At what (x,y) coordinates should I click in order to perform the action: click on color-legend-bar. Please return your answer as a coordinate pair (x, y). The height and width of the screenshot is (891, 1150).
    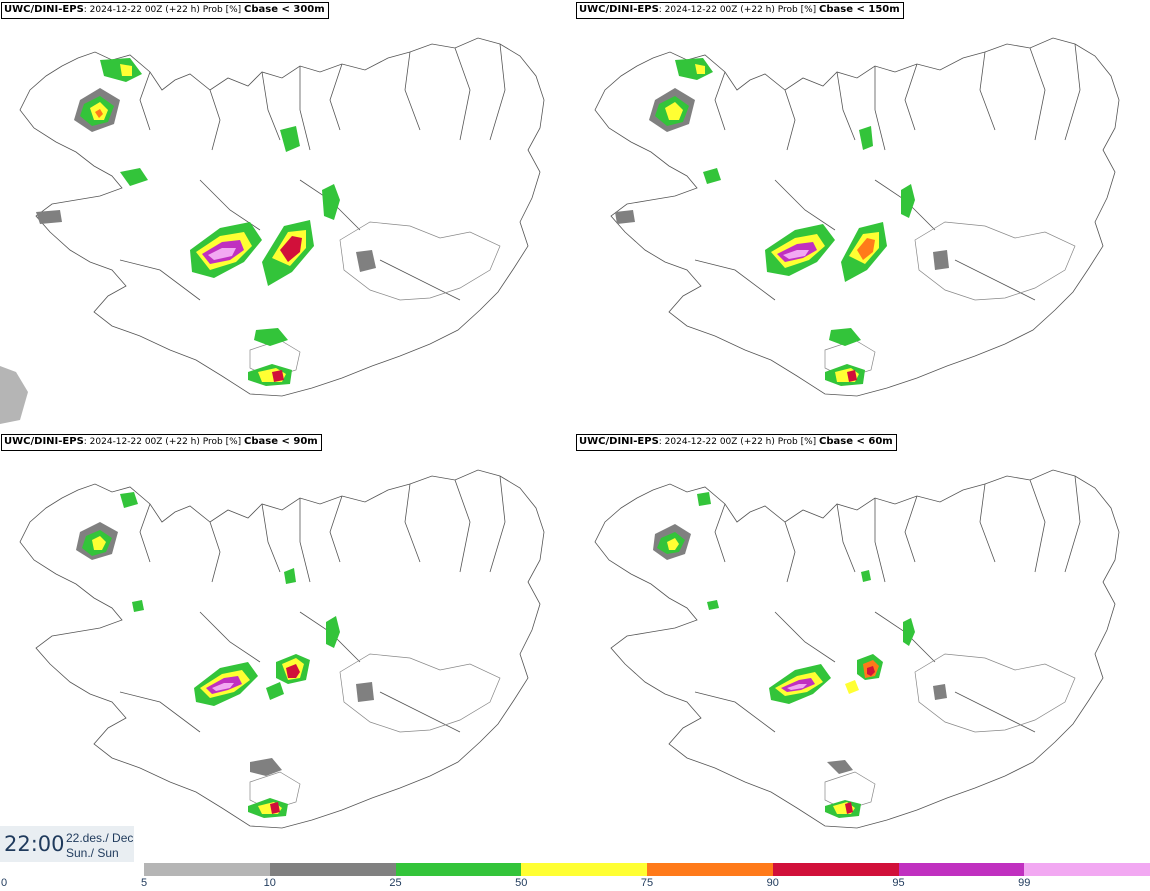
    Looking at the image, I should click on (647, 869).